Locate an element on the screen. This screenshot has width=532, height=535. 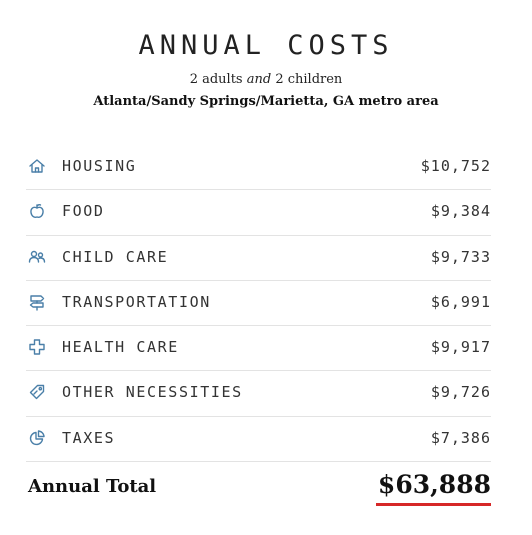
cost-label: HEALTH CARE is located at coordinates (120, 347).